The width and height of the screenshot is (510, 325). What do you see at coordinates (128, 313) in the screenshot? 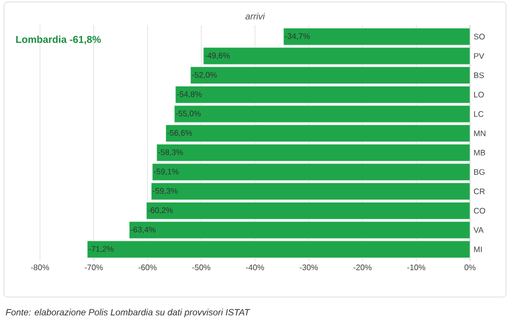
I see `source-note: Fonte: elaborazione Polis Lombardia su dati provvisori ISTAT` at bounding box center [128, 313].